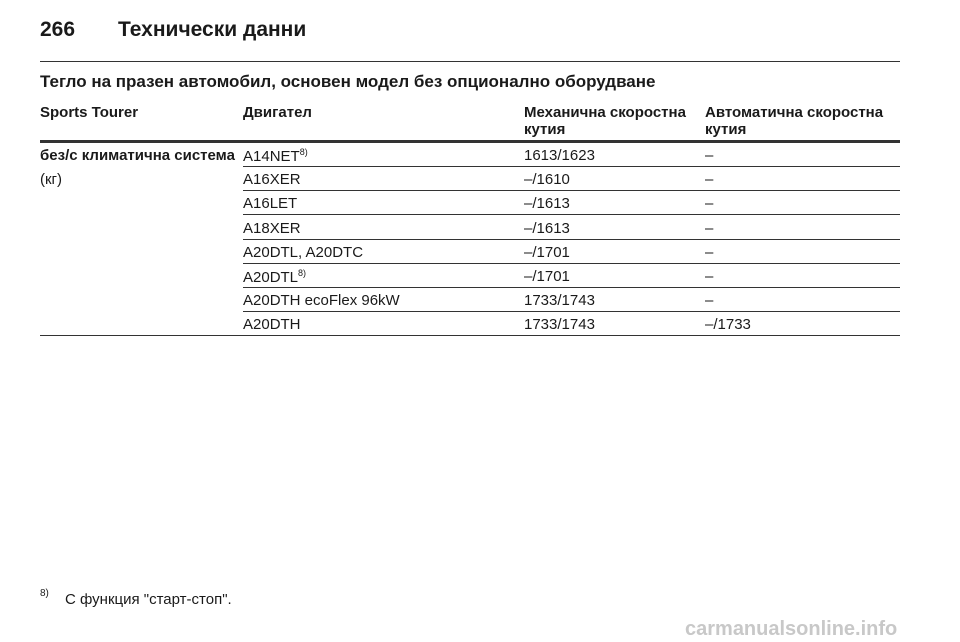  What do you see at coordinates (148, 599) in the screenshot?
I see `footnote-text: С функция "старт-стоп".` at bounding box center [148, 599].